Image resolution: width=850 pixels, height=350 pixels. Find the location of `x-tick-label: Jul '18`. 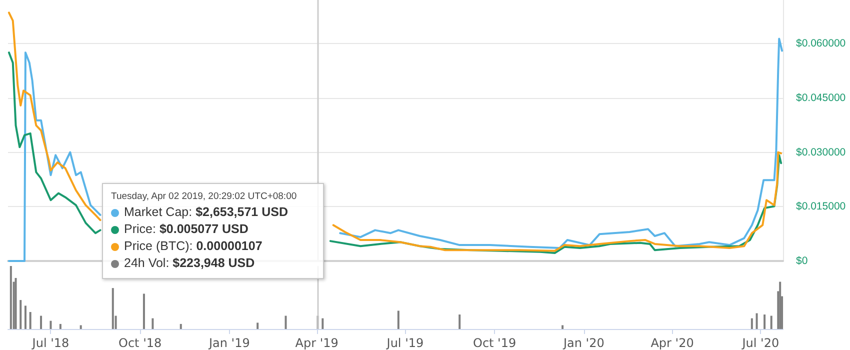

x-tick-label: Jul '18 is located at coordinates (50, 343).